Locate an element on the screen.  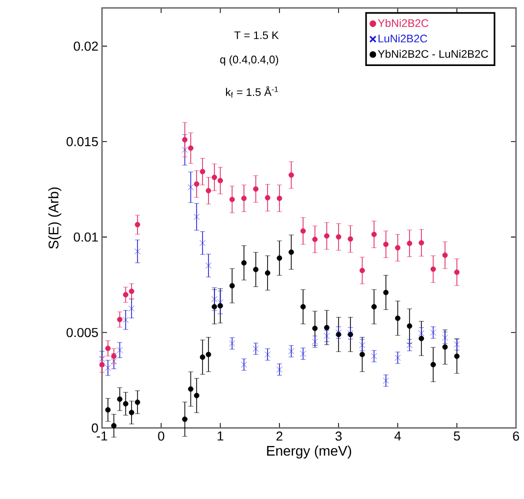
y-tick-label: 0.015 is located at coordinates (82, 141).